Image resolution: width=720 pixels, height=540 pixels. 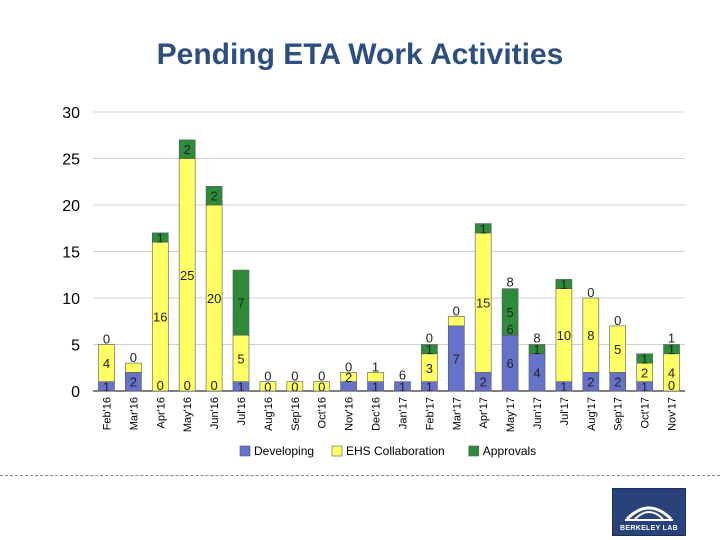 What do you see at coordinates (673, 414) in the screenshot?
I see `x-tick-label: Nov'17` at bounding box center [673, 414].